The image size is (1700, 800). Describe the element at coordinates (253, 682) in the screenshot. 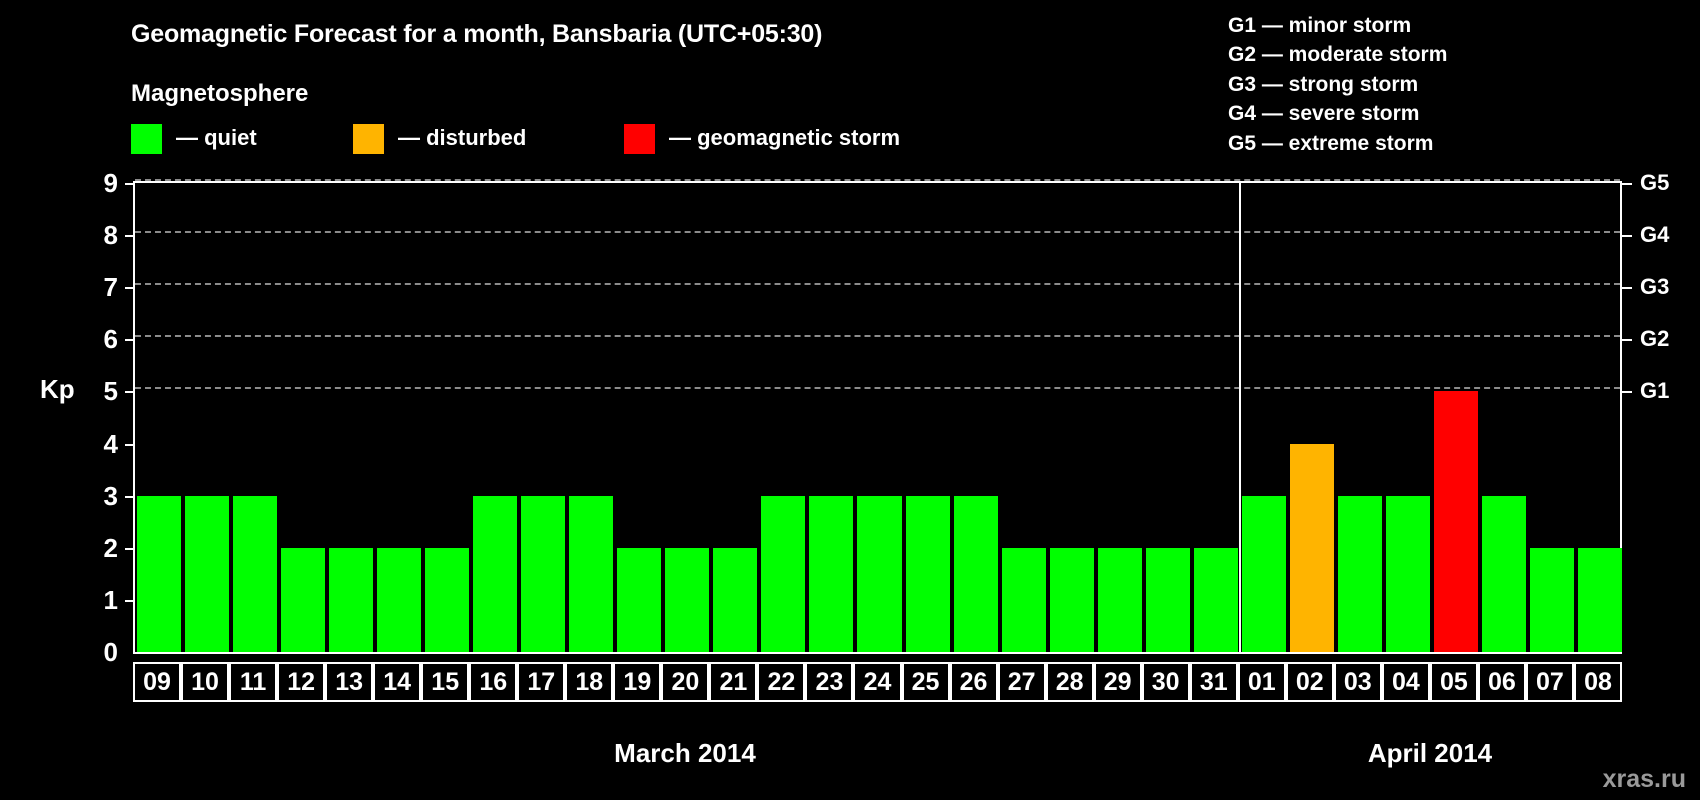

I see `day-label-march-11: 11` at that location.